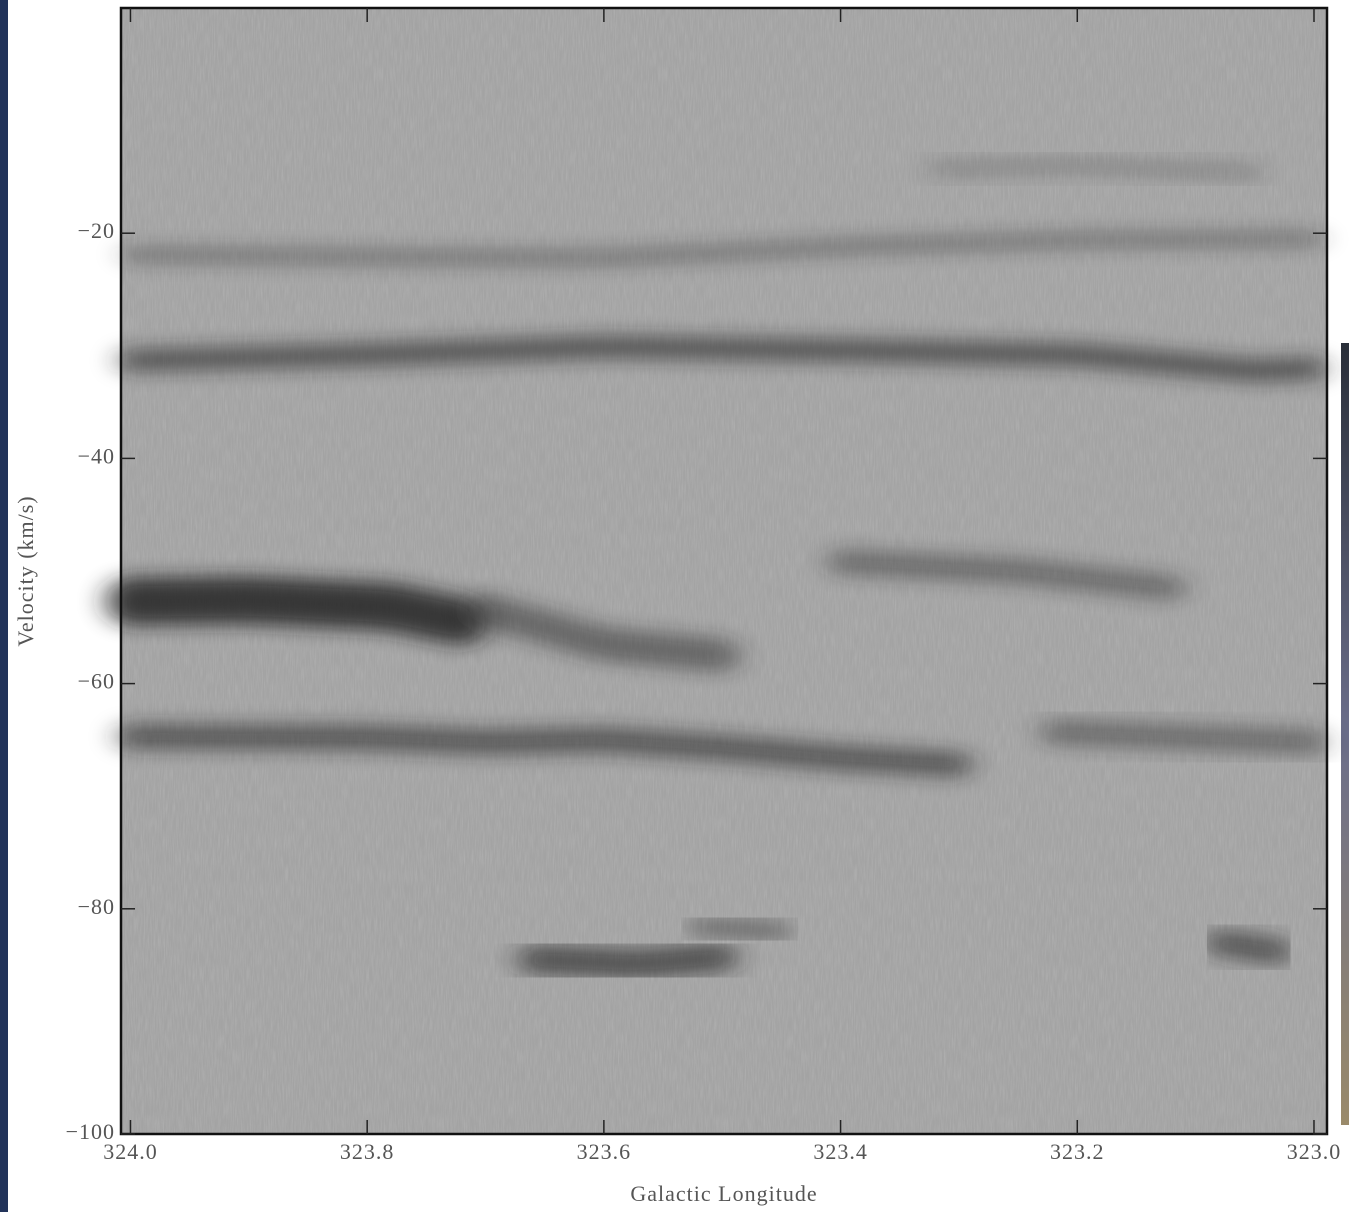  I want to click on x-tick-label: 323.4, so click(840, 1151).